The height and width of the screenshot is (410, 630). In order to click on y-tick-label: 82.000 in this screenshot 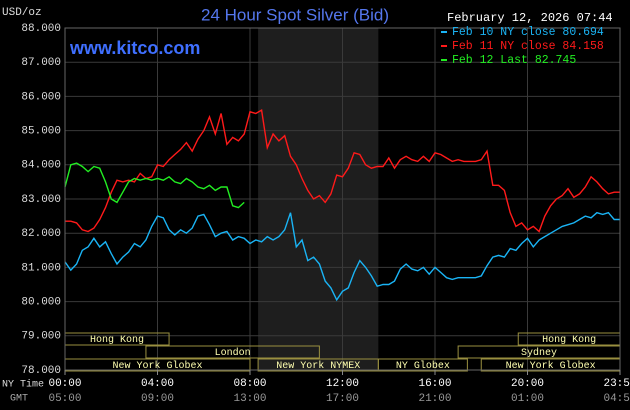, I will do `click(41, 234)`.